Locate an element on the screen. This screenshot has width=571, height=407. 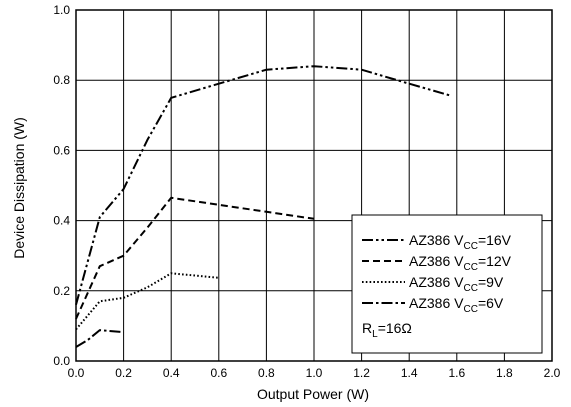
legend-label-4: AZ386 VCC=6V is located at coordinates (456, 305).